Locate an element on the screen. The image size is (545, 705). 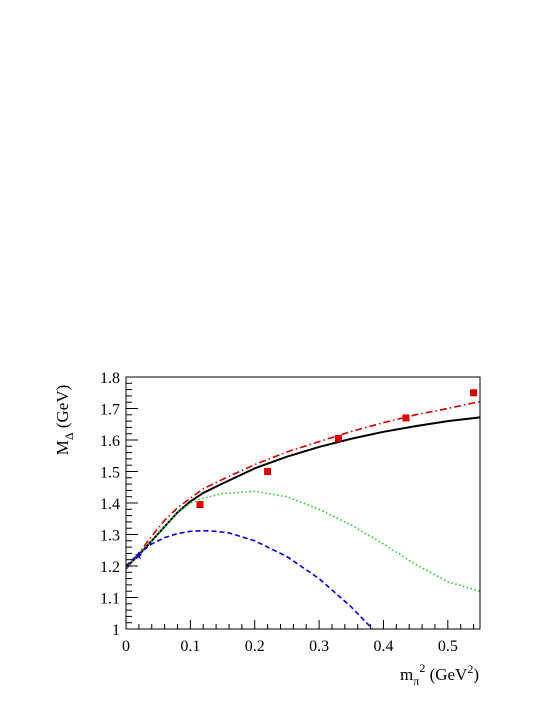
data-point-star is located at coordinates (138, 555).